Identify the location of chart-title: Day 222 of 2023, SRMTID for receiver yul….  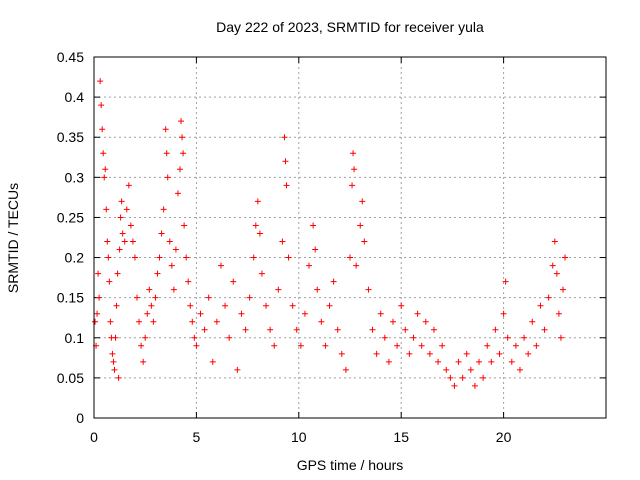
(350, 27).